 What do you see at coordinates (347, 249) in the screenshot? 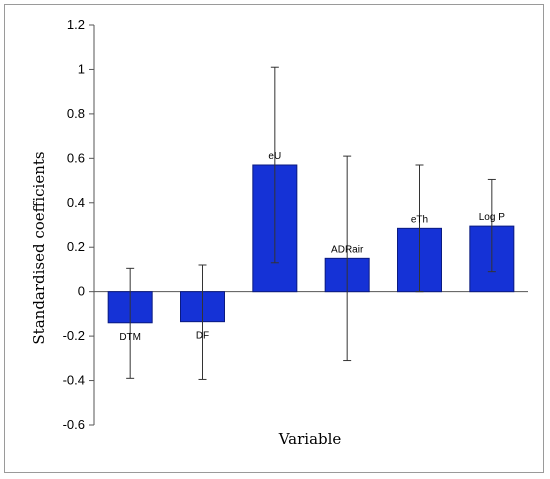
I see `bar-label: ADRair` at bounding box center [347, 249].